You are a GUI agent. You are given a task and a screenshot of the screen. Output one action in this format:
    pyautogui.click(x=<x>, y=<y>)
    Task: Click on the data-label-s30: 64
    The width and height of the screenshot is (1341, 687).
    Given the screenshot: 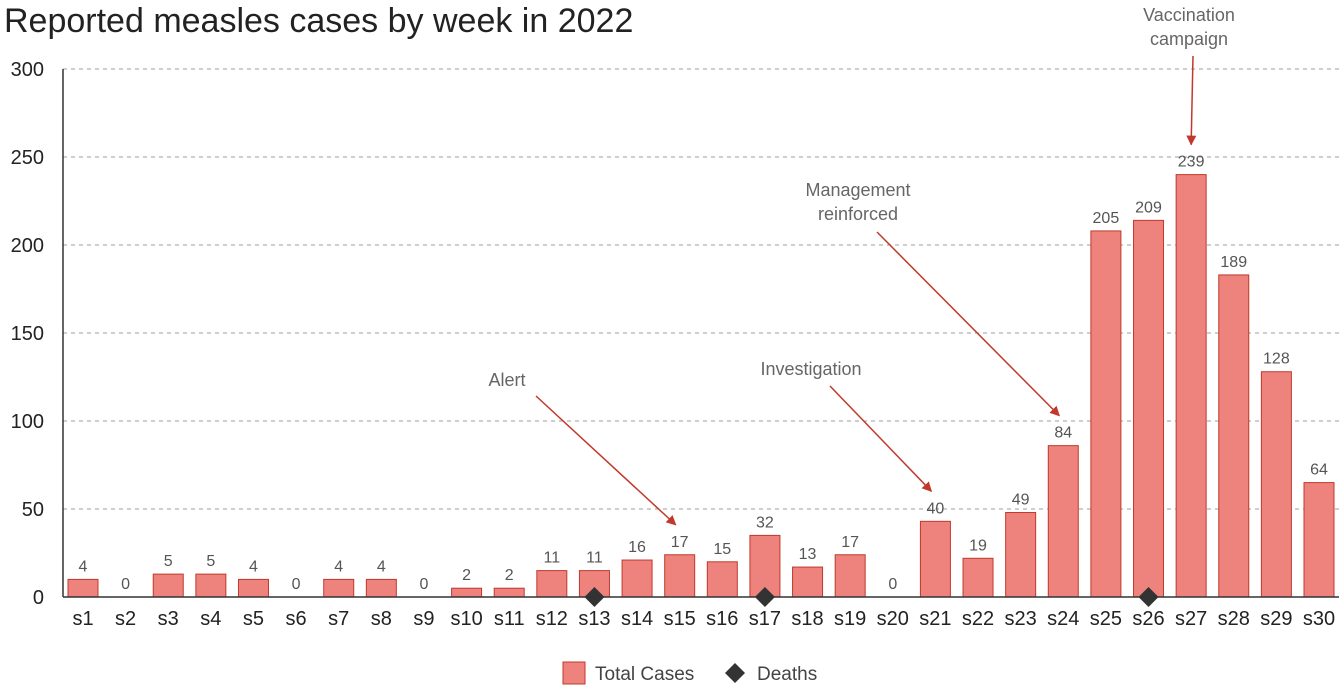 What is the action you would take?
    pyautogui.click(x=1319, y=470)
    